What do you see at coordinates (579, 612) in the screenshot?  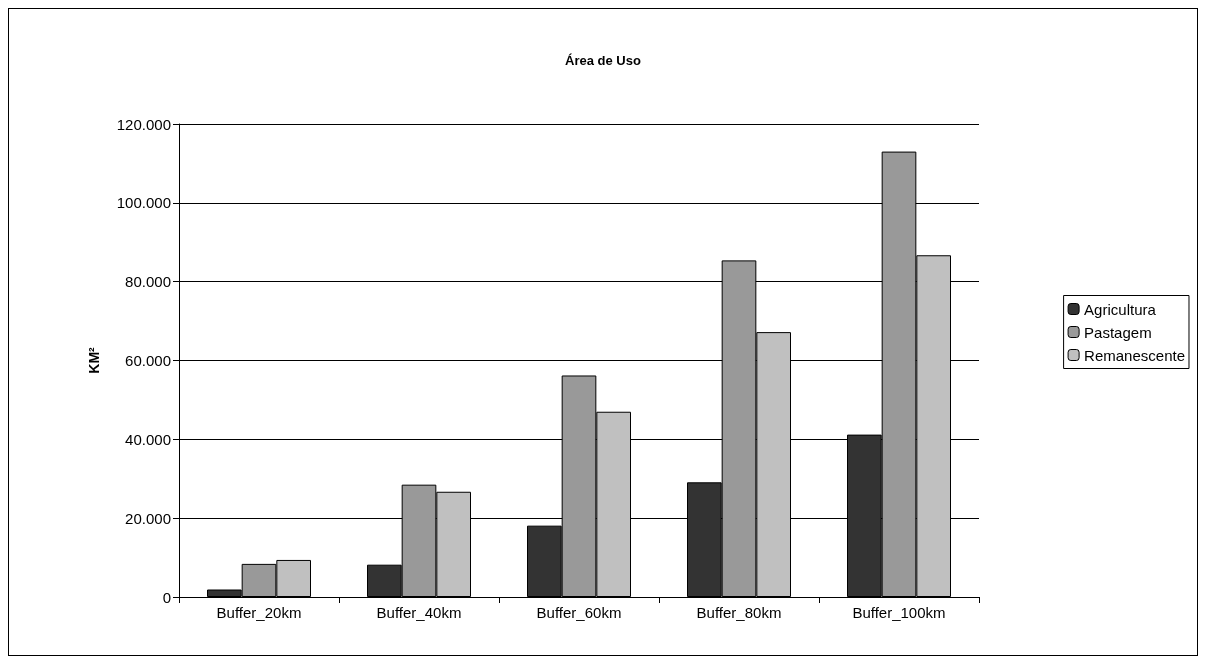 I see `x-tick-label: Buffer_60km` at bounding box center [579, 612].